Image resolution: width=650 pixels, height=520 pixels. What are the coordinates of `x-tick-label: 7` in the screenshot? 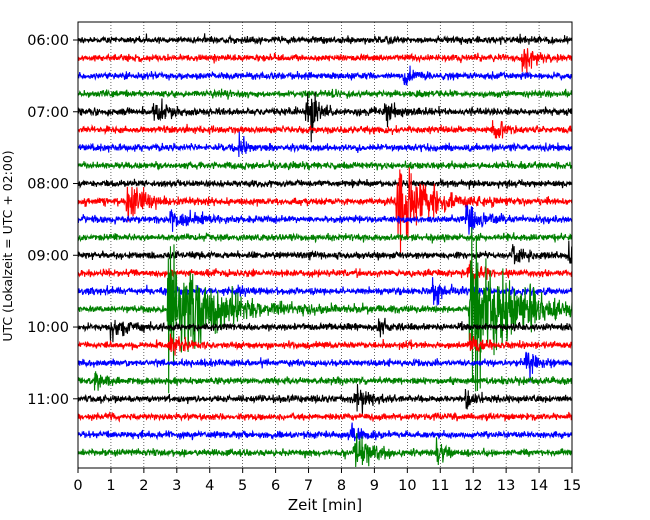 It's located at (308, 486).